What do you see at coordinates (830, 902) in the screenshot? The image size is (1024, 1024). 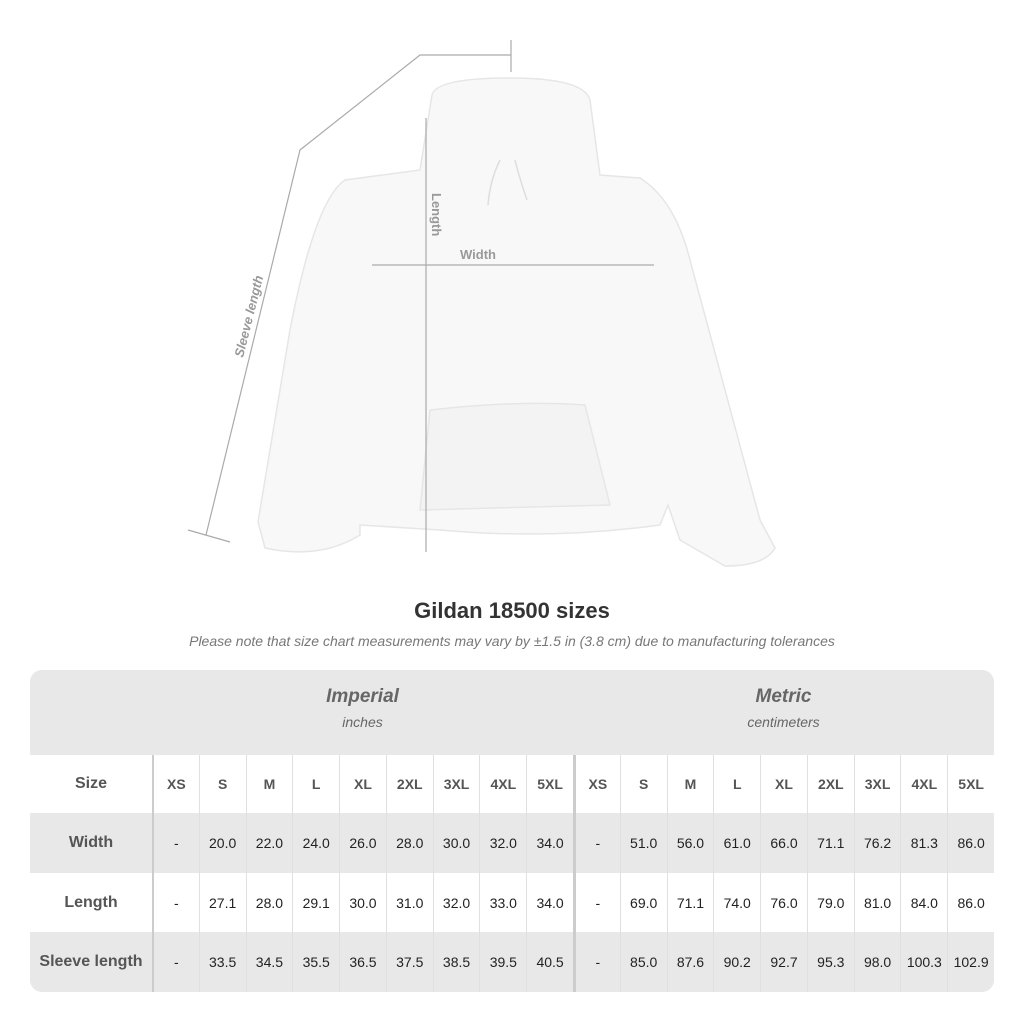 I see `metric-value-cell: 79.0` at bounding box center [830, 902].